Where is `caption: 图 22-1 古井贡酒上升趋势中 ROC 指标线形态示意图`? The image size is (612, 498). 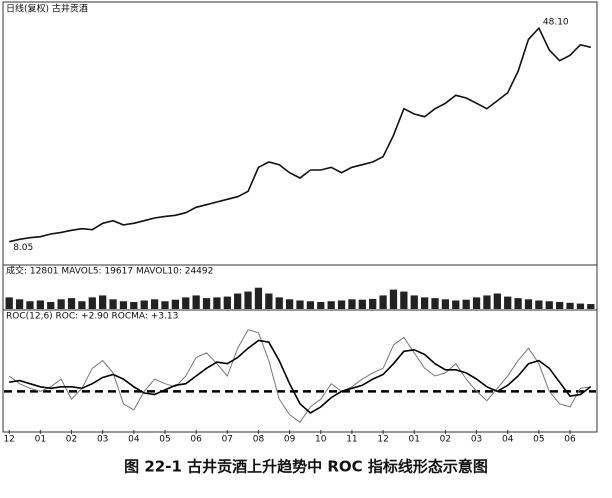 caption: 图 22-1 古井贡酒上升趋势中 ROC 指标线形态示意图 is located at coordinates (306, 467).